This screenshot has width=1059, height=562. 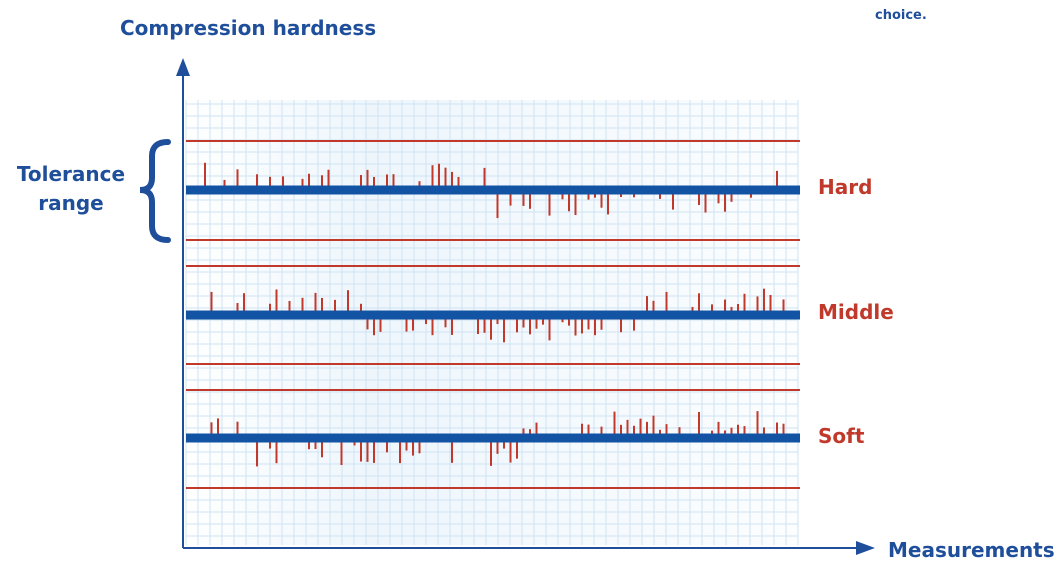 What do you see at coordinates (856, 312) in the screenshot?
I see `band-label-middle: Middle` at bounding box center [856, 312].